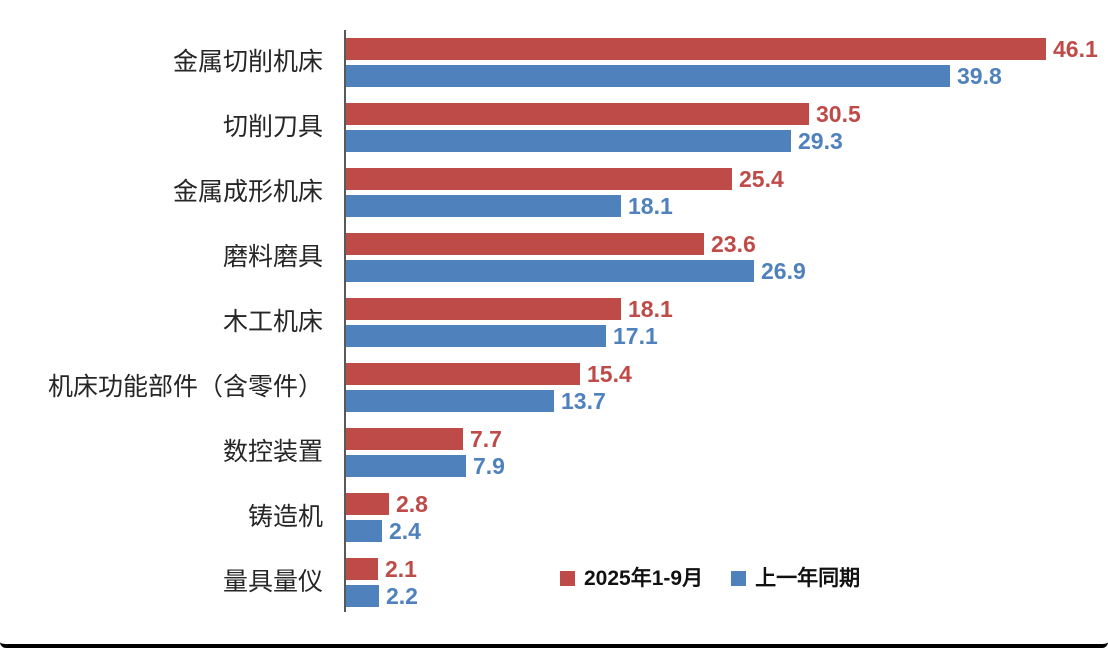  Describe the element at coordinates (272, 452) in the screenshot. I see `category-label: 数控装置` at that location.